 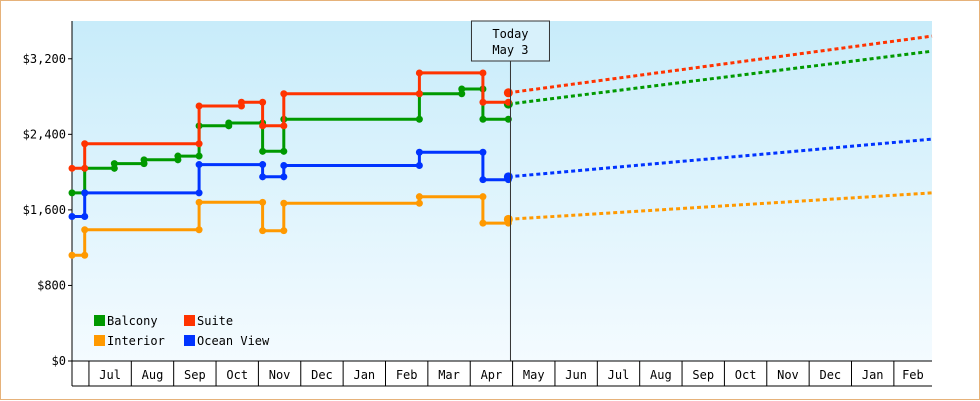 What do you see at coordinates (132, 321) in the screenshot?
I see `legend-label: Balcony` at bounding box center [132, 321].